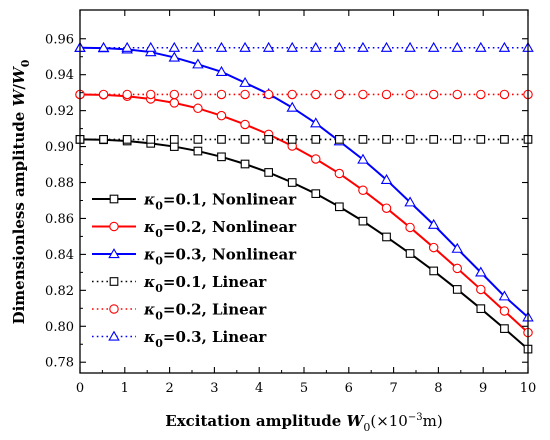 The image size is (550, 440). I want to click on legend-label: κ0=0.1, Nonlinear, so click(220, 202).